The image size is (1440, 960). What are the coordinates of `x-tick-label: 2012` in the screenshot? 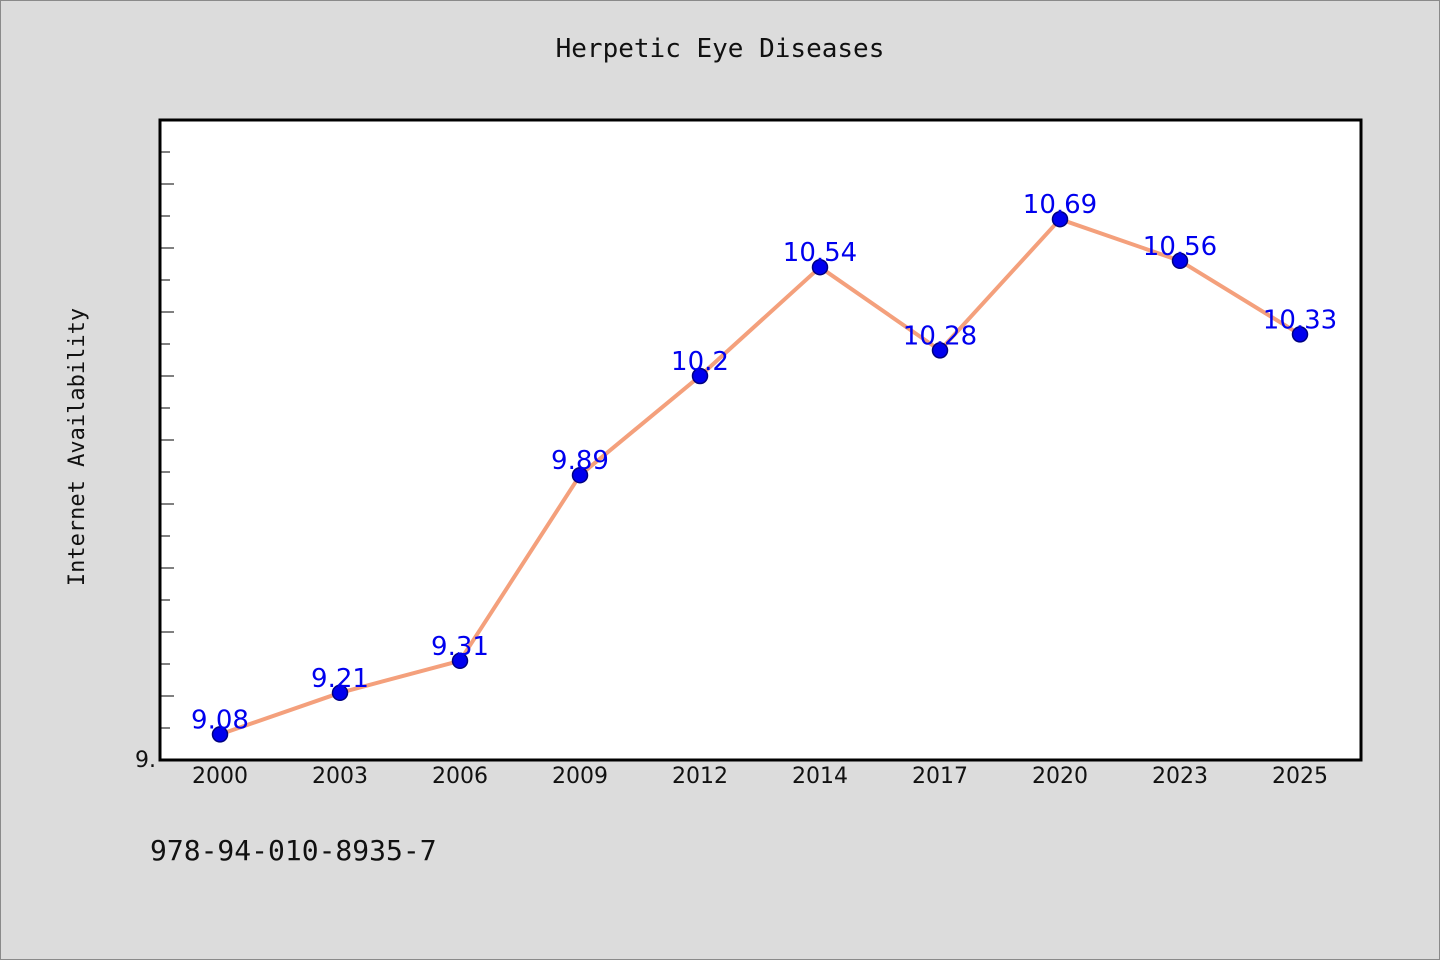 It's located at (700, 776).